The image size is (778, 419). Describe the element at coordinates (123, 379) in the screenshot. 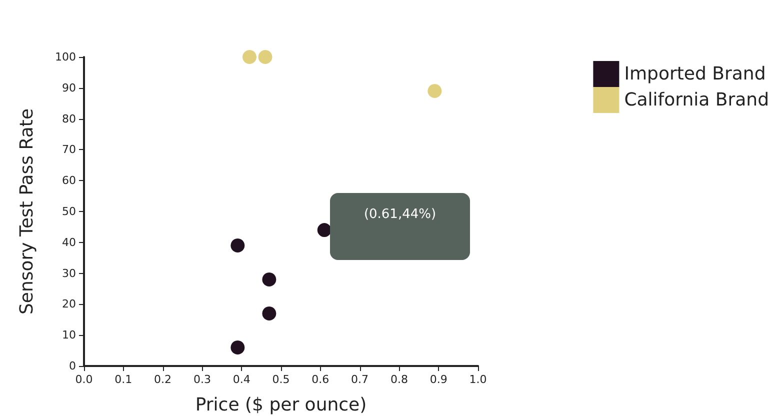

I see `x-tick-label: 0.1` at that location.